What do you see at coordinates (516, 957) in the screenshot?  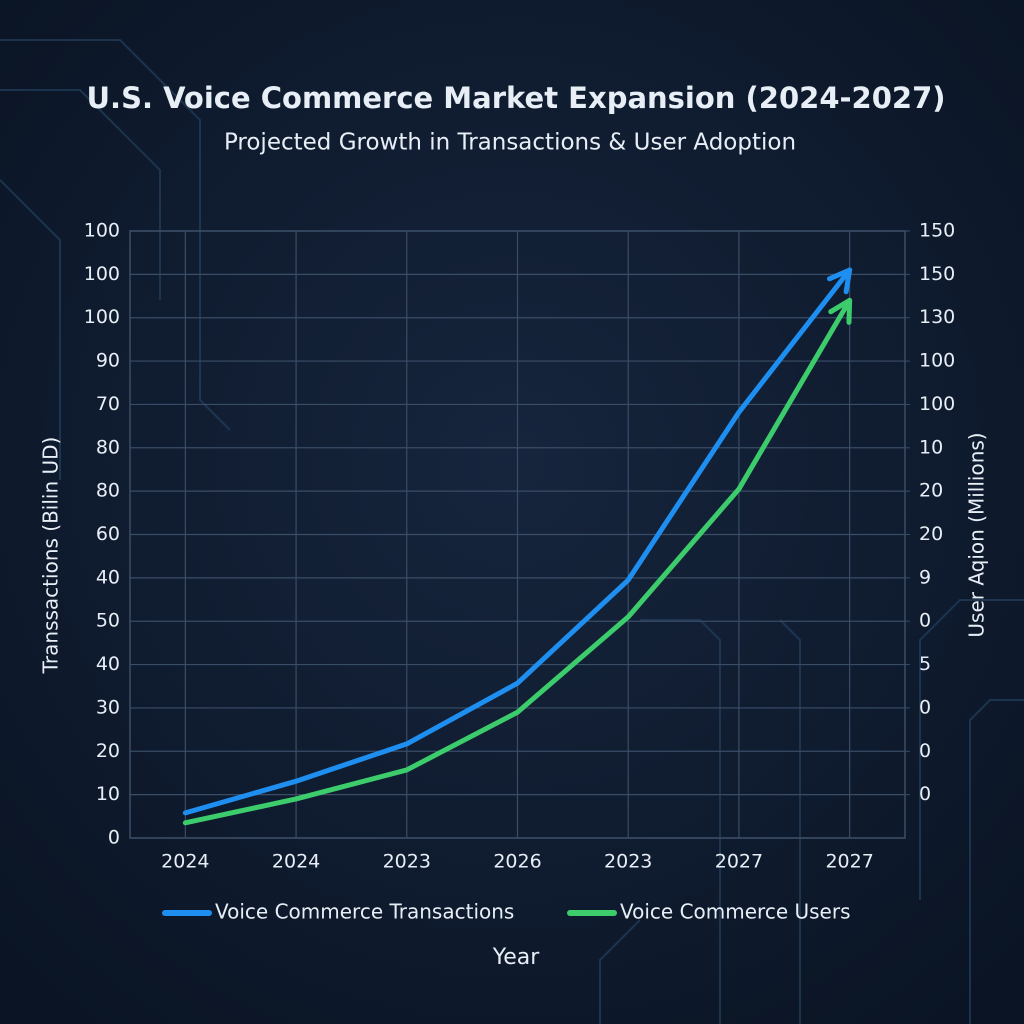 I see `x-axis-label: Year` at bounding box center [516, 957].